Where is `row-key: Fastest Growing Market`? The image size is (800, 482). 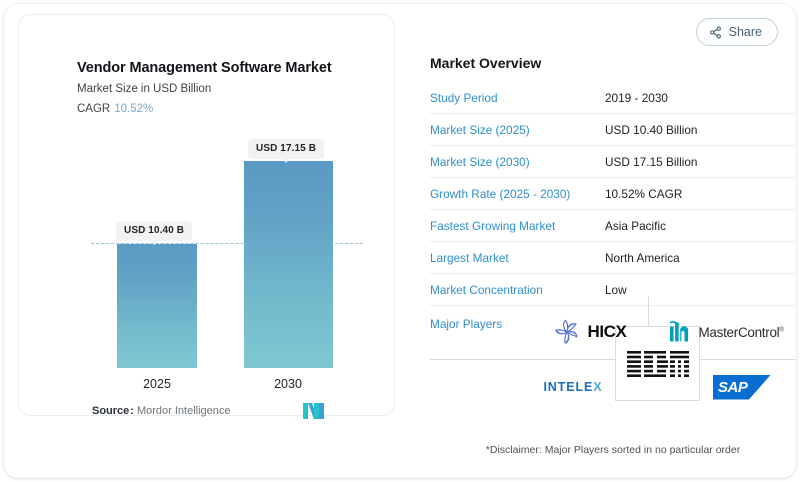
row-key: Fastest Growing Market is located at coordinates (517, 225).